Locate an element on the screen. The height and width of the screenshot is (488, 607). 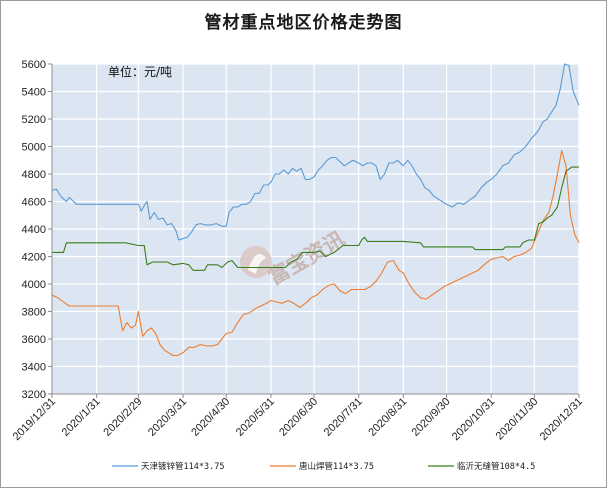
x-tick-label: 2020/7/31 is located at coordinates (343, 417).